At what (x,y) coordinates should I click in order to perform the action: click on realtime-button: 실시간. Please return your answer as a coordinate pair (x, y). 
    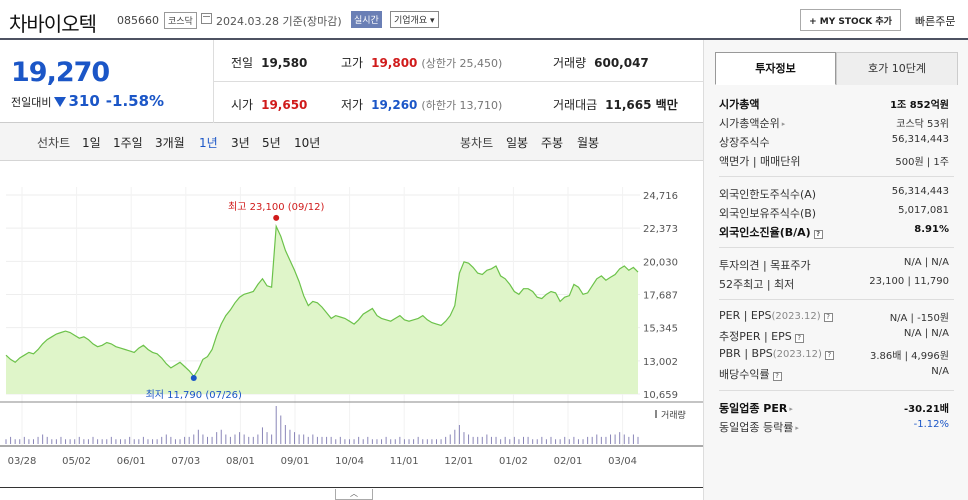
    Looking at the image, I should click on (366, 19).